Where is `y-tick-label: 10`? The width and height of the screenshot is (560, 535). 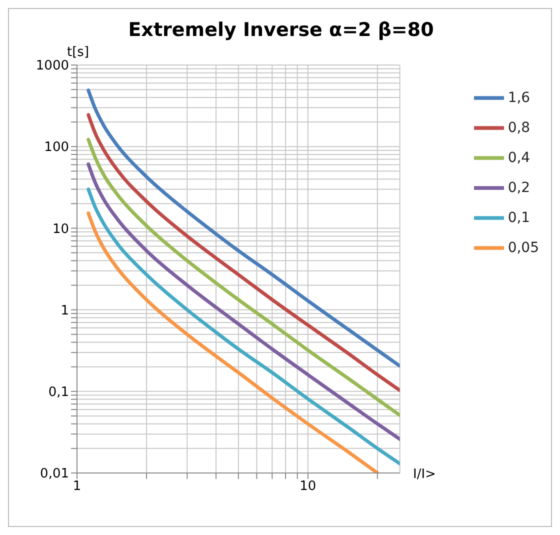
y-tick-label: 10 is located at coordinates (60, 229).